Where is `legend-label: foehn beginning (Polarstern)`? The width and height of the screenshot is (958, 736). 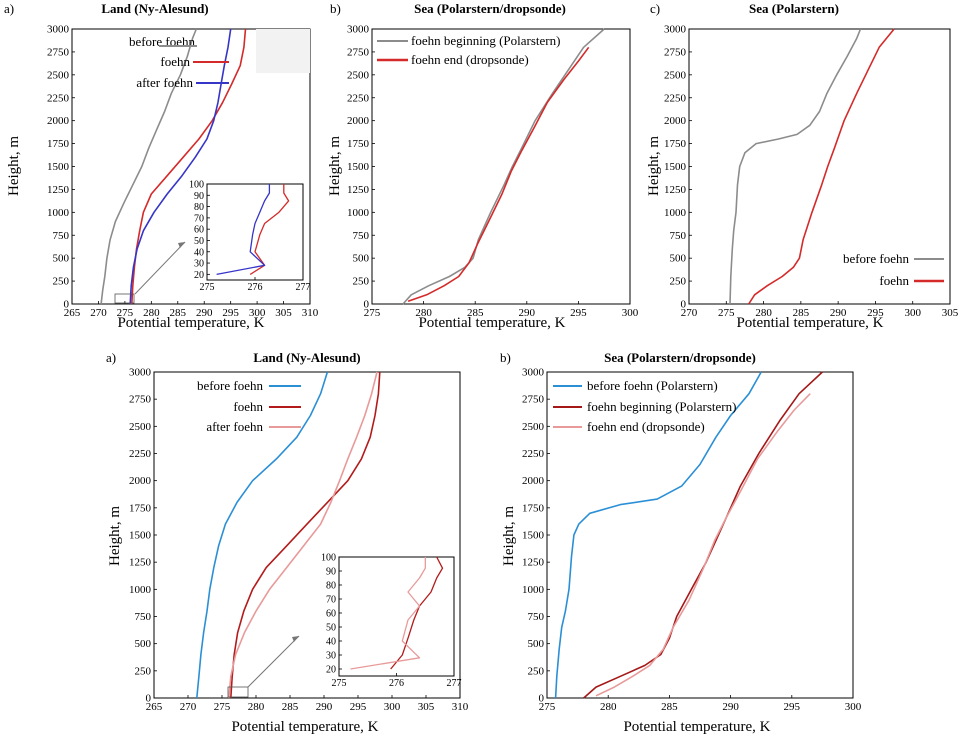 legend-label: foehn beginning (Polarstern) is located at coordinates (661, 406).